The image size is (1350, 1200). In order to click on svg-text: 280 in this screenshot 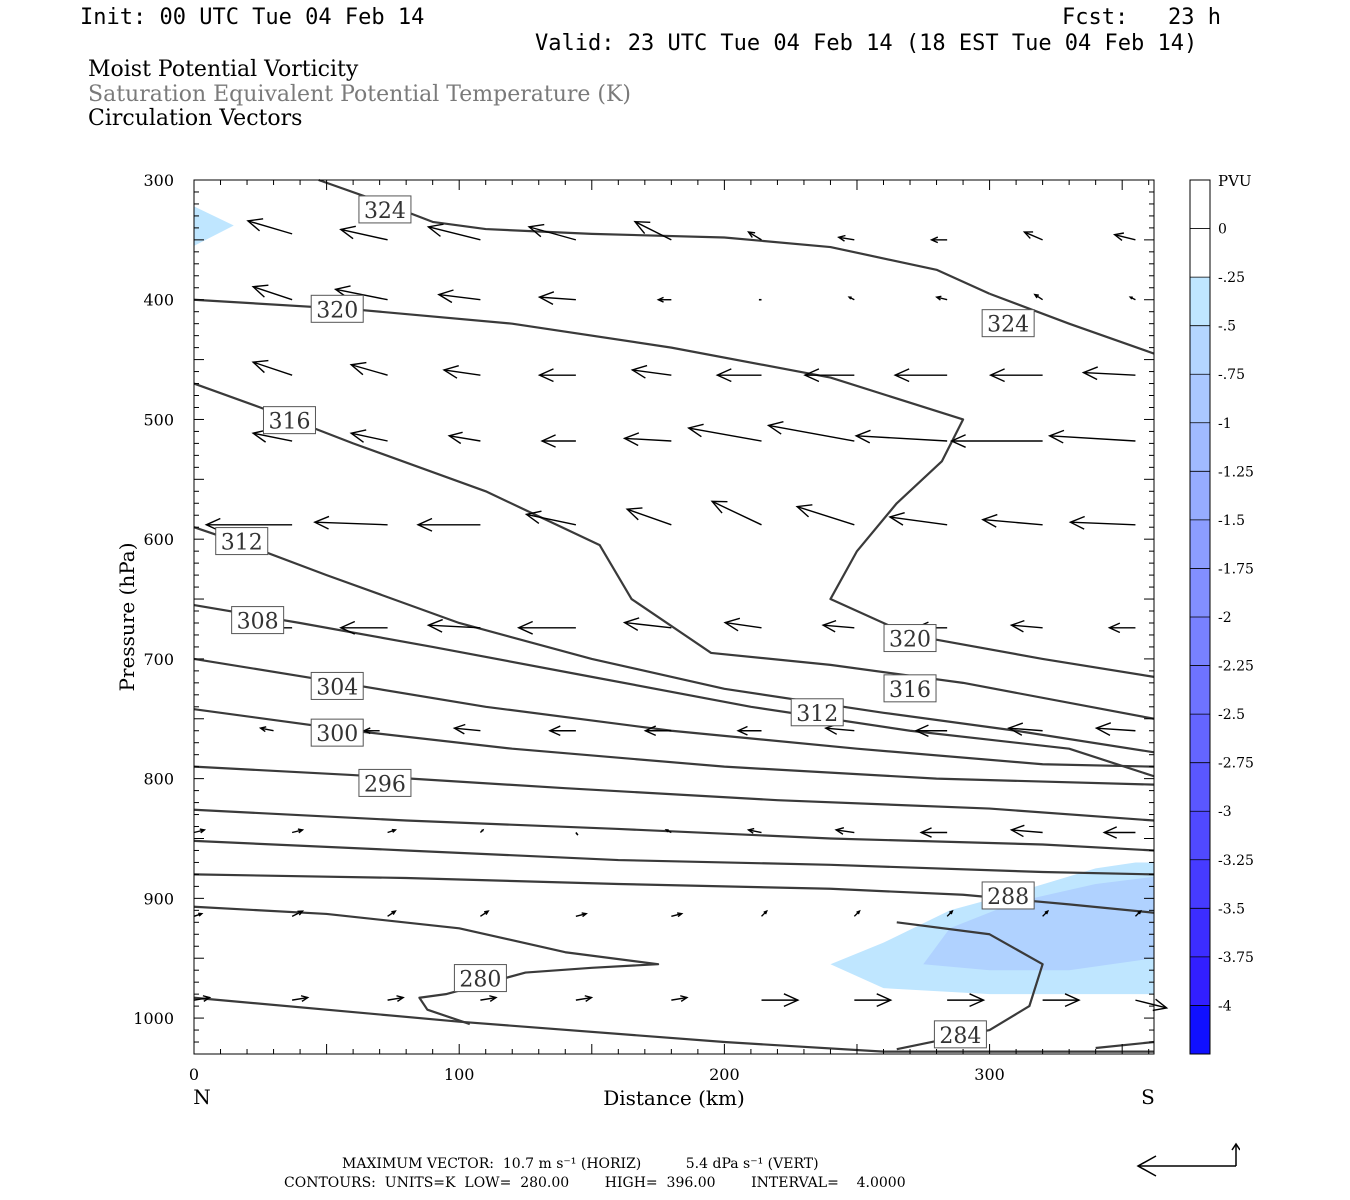, I will do `click(480, 980)`.